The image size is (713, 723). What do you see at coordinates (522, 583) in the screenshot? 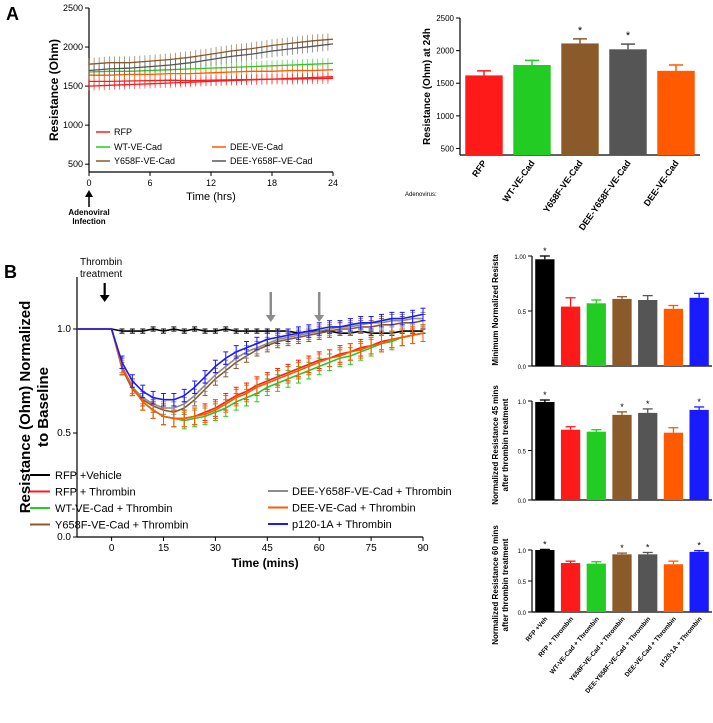
I see `b-bar3-y-tick-label: 0.5` at bounding box center [522, 583].